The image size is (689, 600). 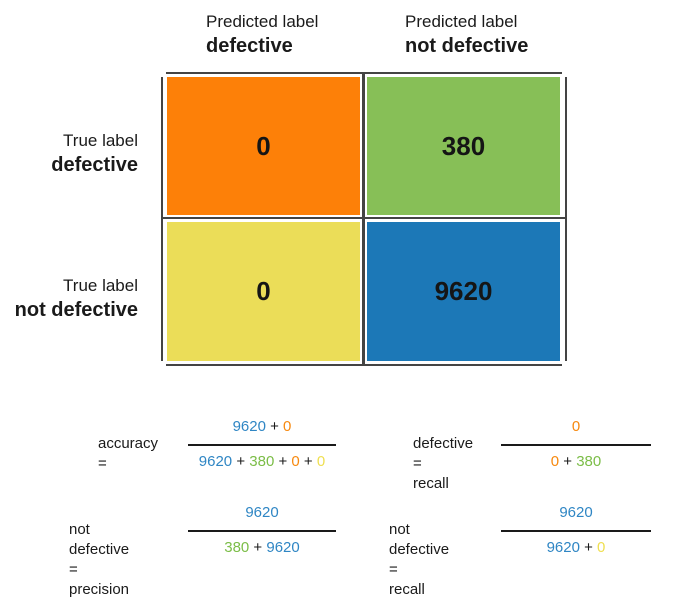 I want to click on formula-numerator: 9620 + 0, so click(x=262, y=426).